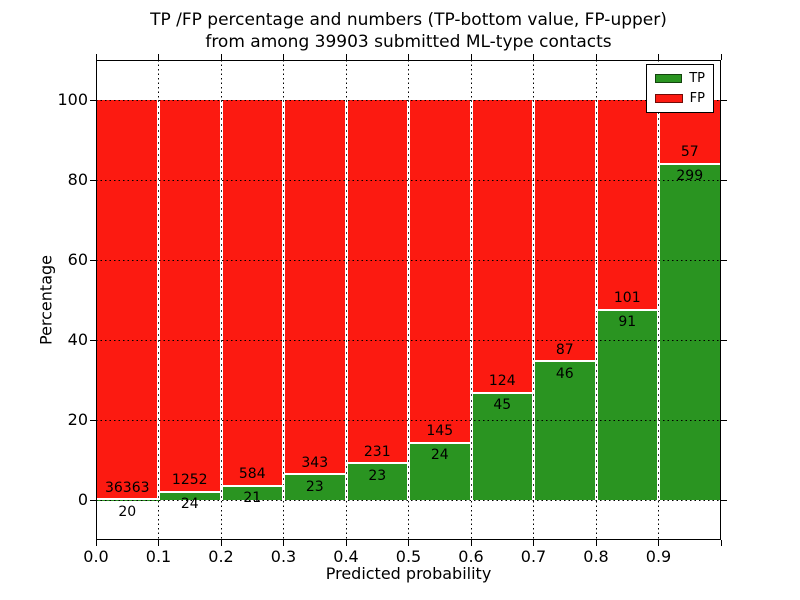 The image size is (800, 600). Describe the element at coordinates (689, 152) in the screenshot. I see `fp-count-label: 57` at that location.